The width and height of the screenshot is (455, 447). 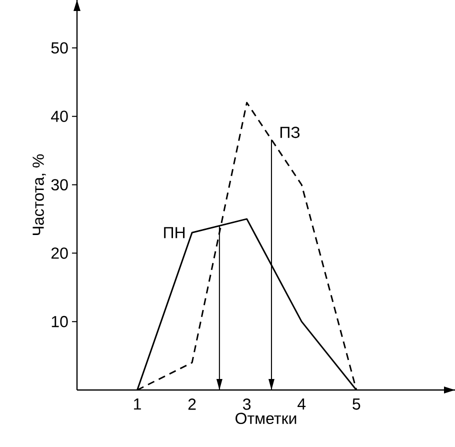 What do you see at coordinates (174, 232) in the screenshot?
I see `series-label: ПН` at bounding box center [174, 232].